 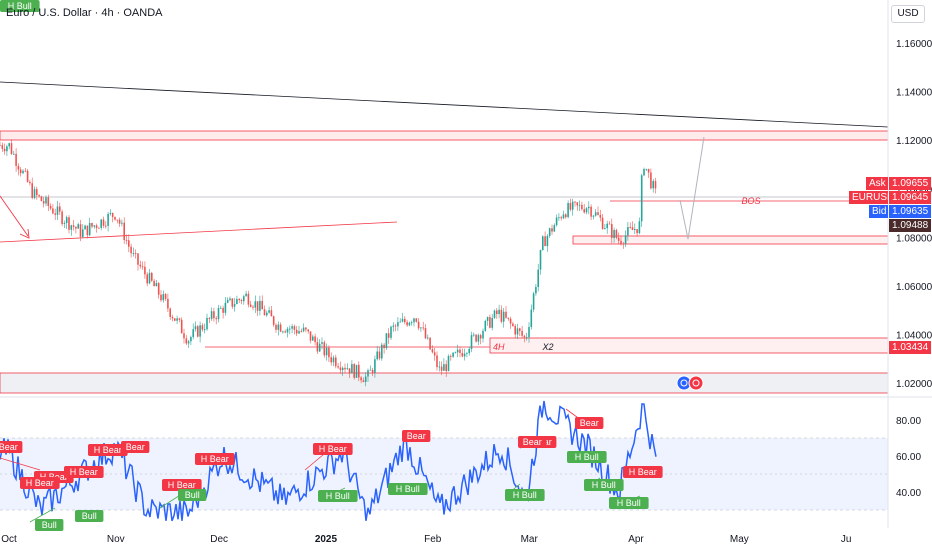 What do you see at coordinates (692, 188) in the screenshot?
I see `projection-path` at bounding box center [692, 188].